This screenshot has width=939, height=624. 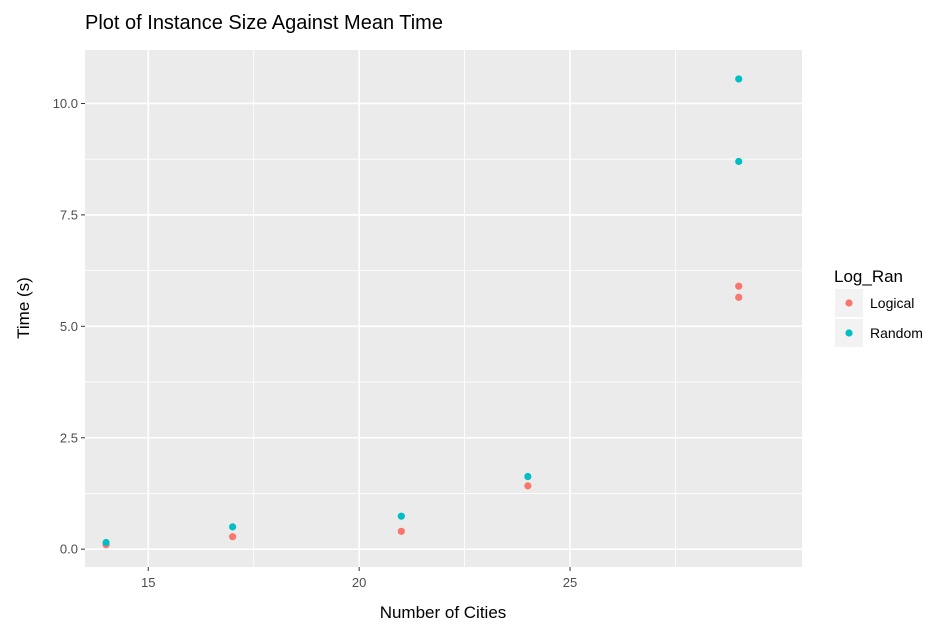 I want to click on legend-item-logical: Logical, so click(x=874, y=303).